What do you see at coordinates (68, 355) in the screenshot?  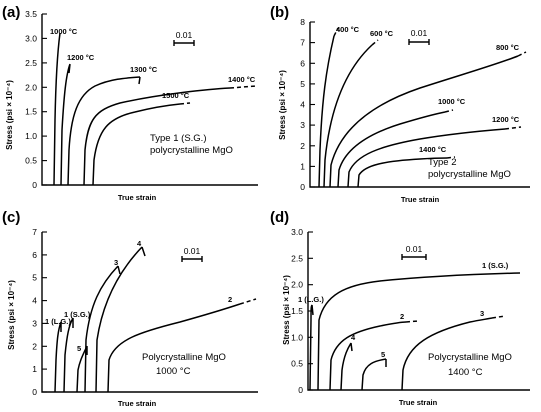 I see `curve-c-1SG` at bounding box center [68, 355].